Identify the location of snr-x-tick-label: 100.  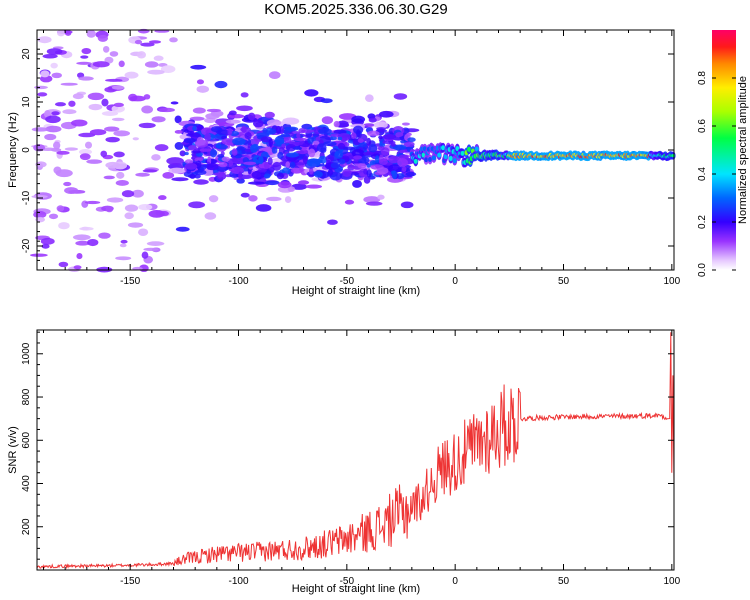
(671, 581).